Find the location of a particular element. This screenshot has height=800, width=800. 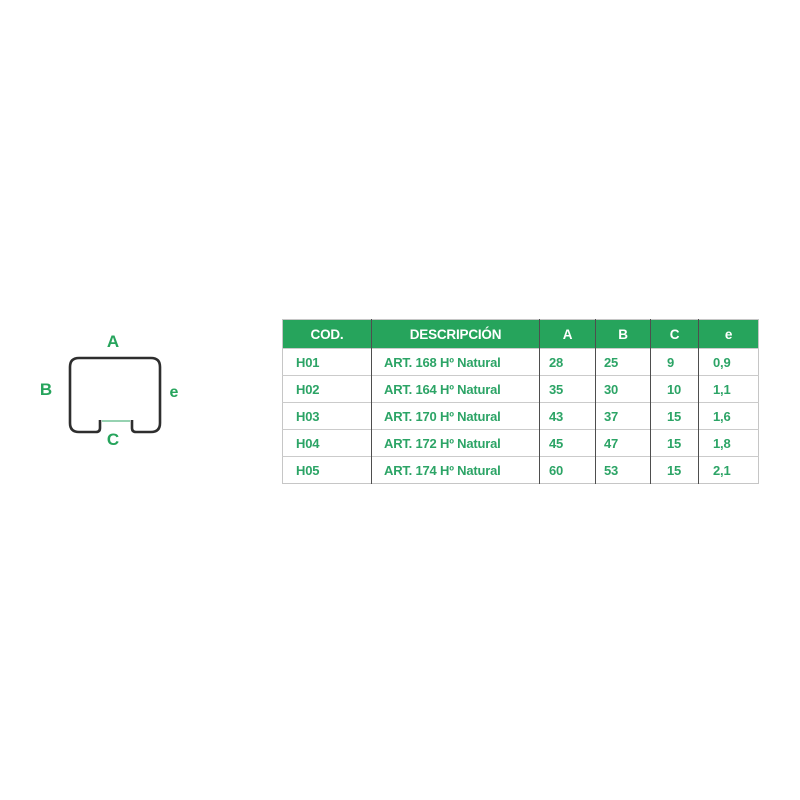

col-header-descripcion: DESCRIPCIÓN is located at coordinates (455, 334).